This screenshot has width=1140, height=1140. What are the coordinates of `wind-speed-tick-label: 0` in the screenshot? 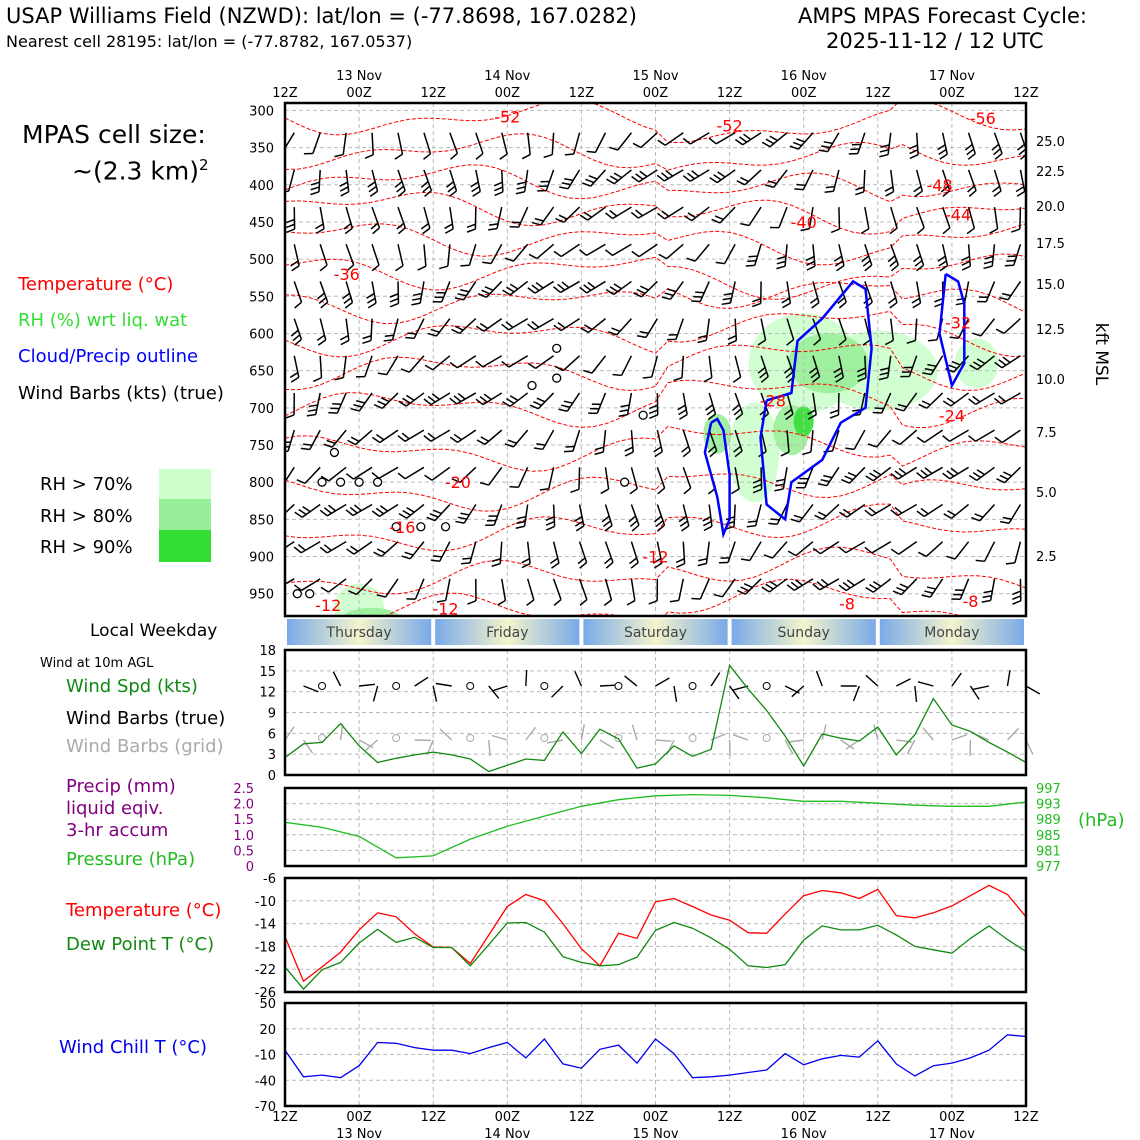 It's located at (272, 776).